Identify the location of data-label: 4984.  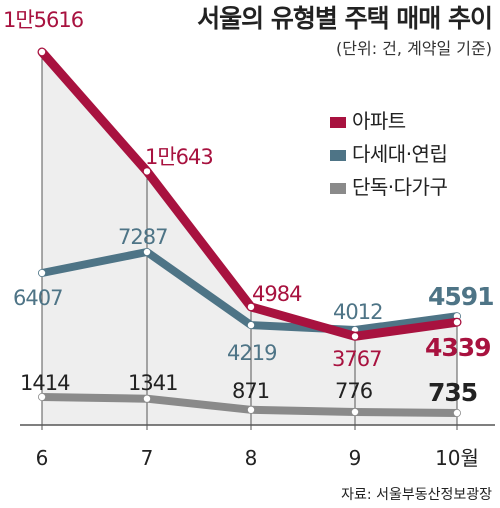
(277, 294).